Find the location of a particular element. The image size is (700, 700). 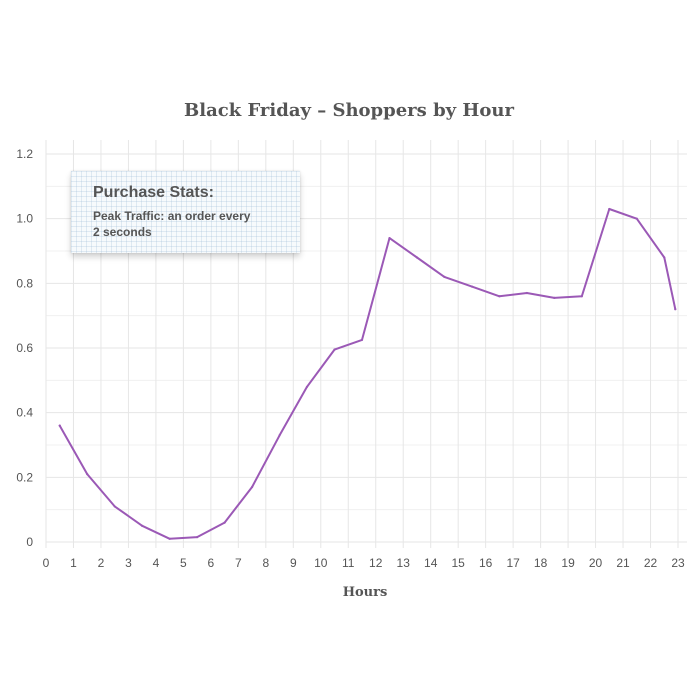

x-tick-label: 15 is located at coordinates (458, 563).